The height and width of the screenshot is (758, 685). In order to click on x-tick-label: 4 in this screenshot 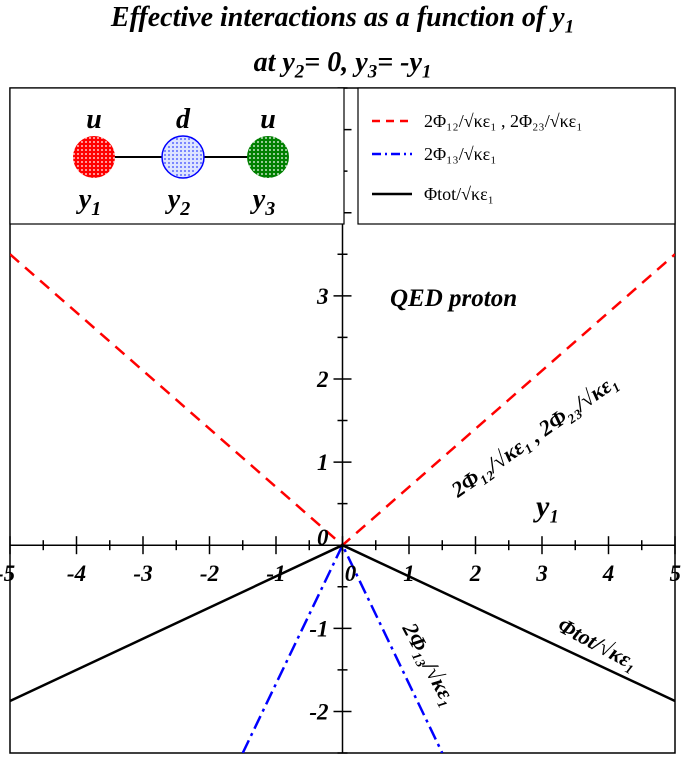, I will do `click(608, 573)`.